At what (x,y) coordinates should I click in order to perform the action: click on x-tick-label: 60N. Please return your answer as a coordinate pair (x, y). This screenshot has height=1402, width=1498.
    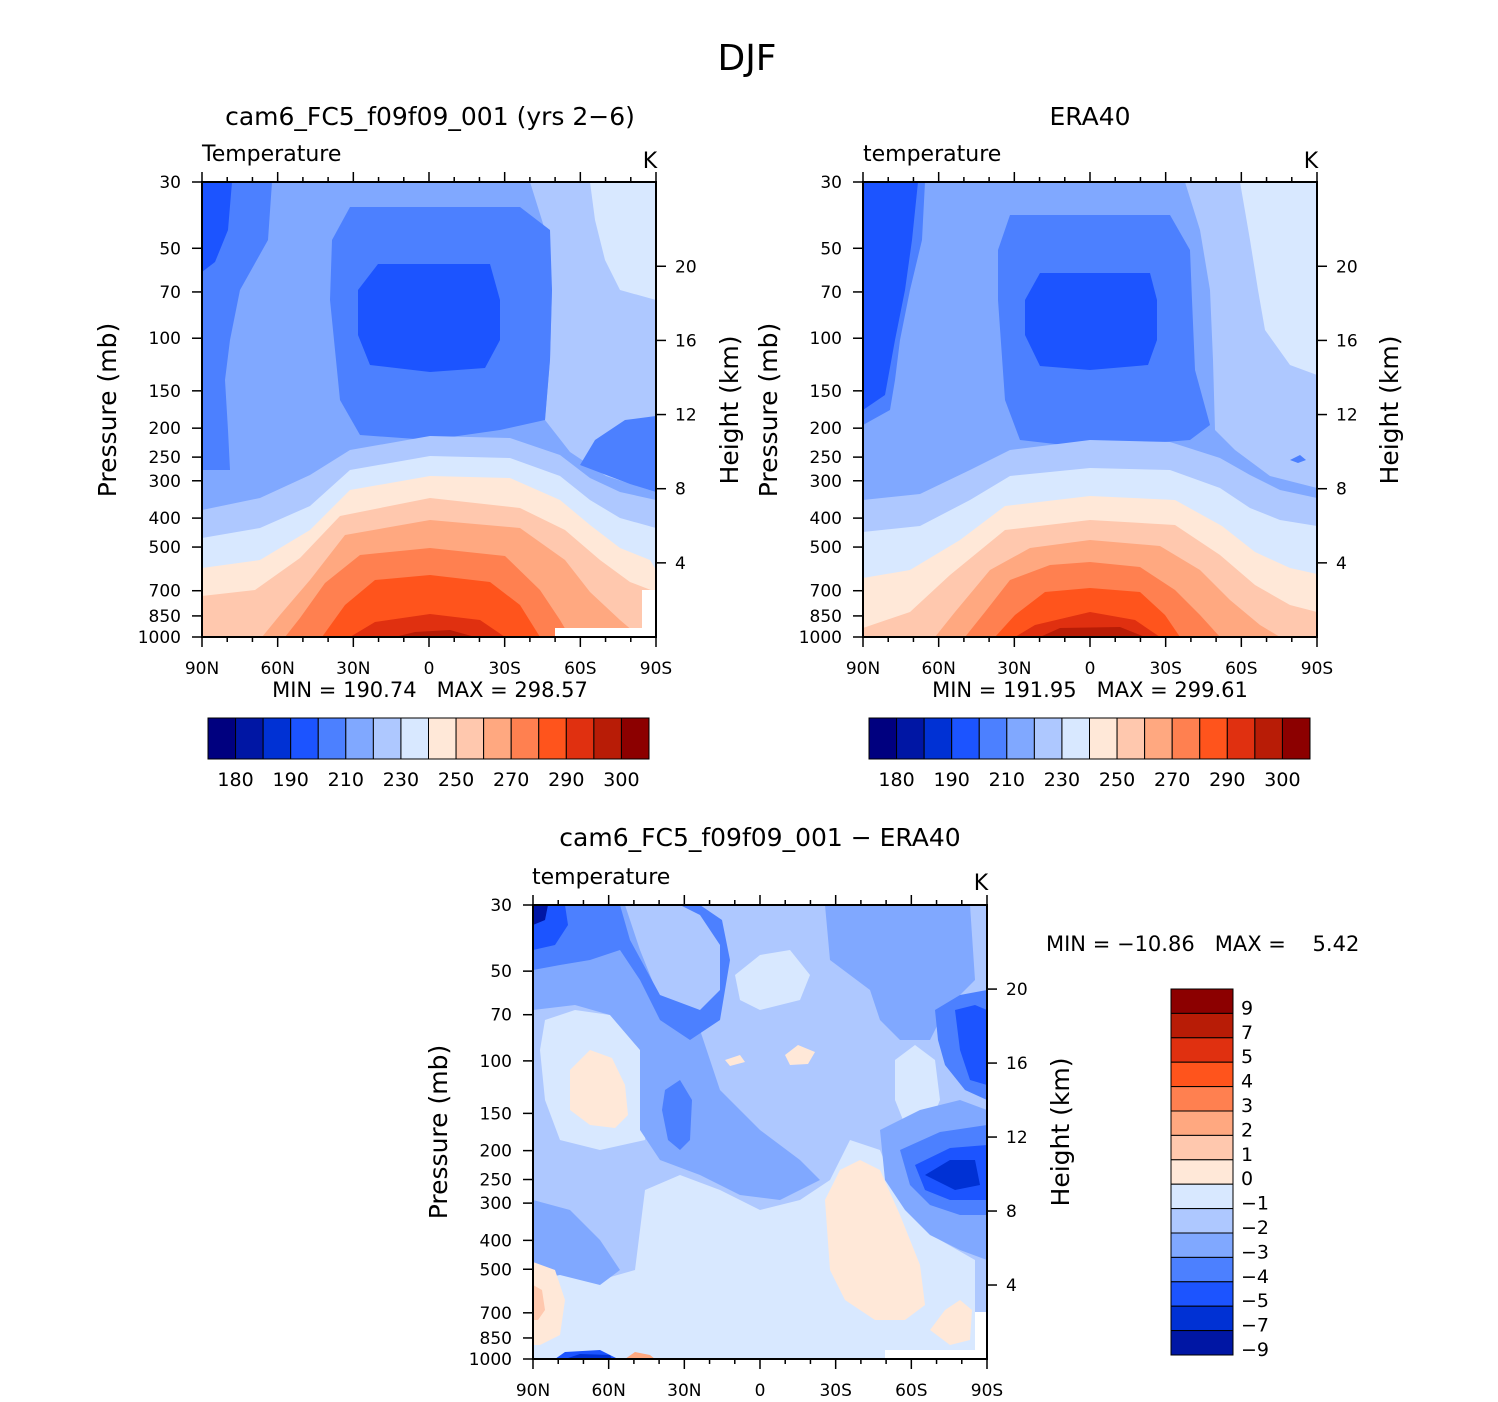
    Looking at the image, I should click on (938, 669).